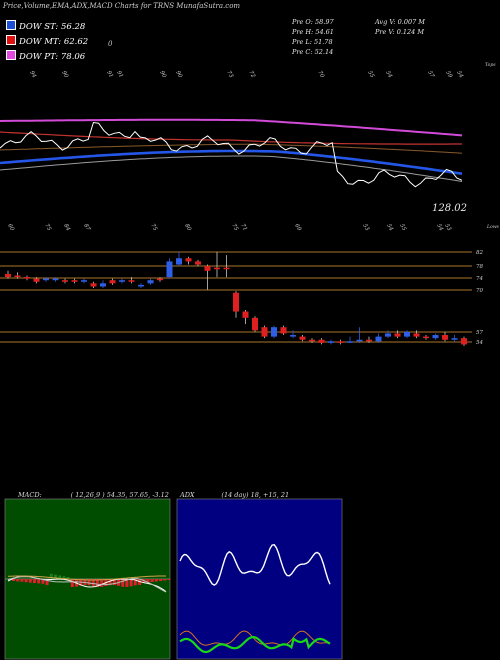 The width and height of the screenshot is (500, 660). What do you see at coordinates (479, 291) in the screenshot?
I see `price-level-label: 70` at bounding box center [479, 291].